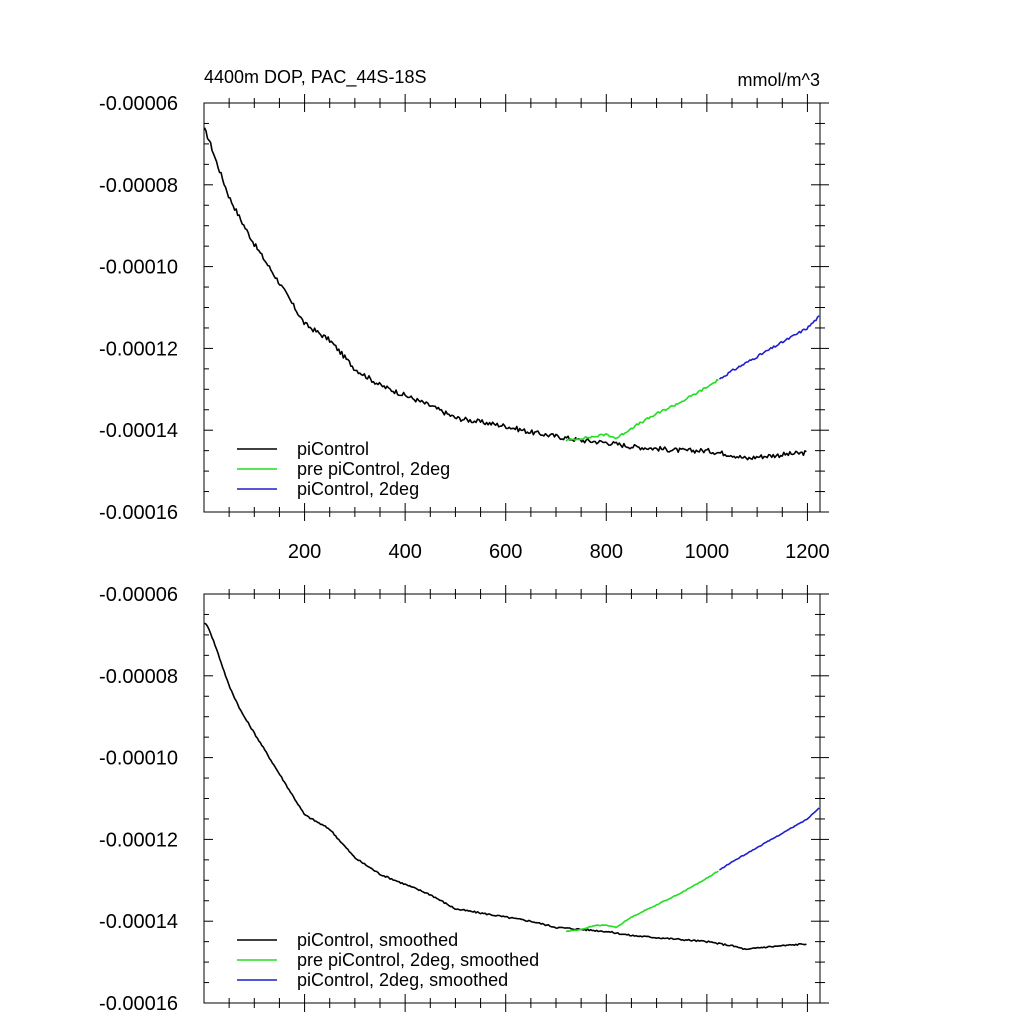 The width and height of the screenshot is (1024, 1024). What do you see at coordinates (606, 552) in the screenshot?
I see `x-tick-label: 800` at bounding box center [606, 552].